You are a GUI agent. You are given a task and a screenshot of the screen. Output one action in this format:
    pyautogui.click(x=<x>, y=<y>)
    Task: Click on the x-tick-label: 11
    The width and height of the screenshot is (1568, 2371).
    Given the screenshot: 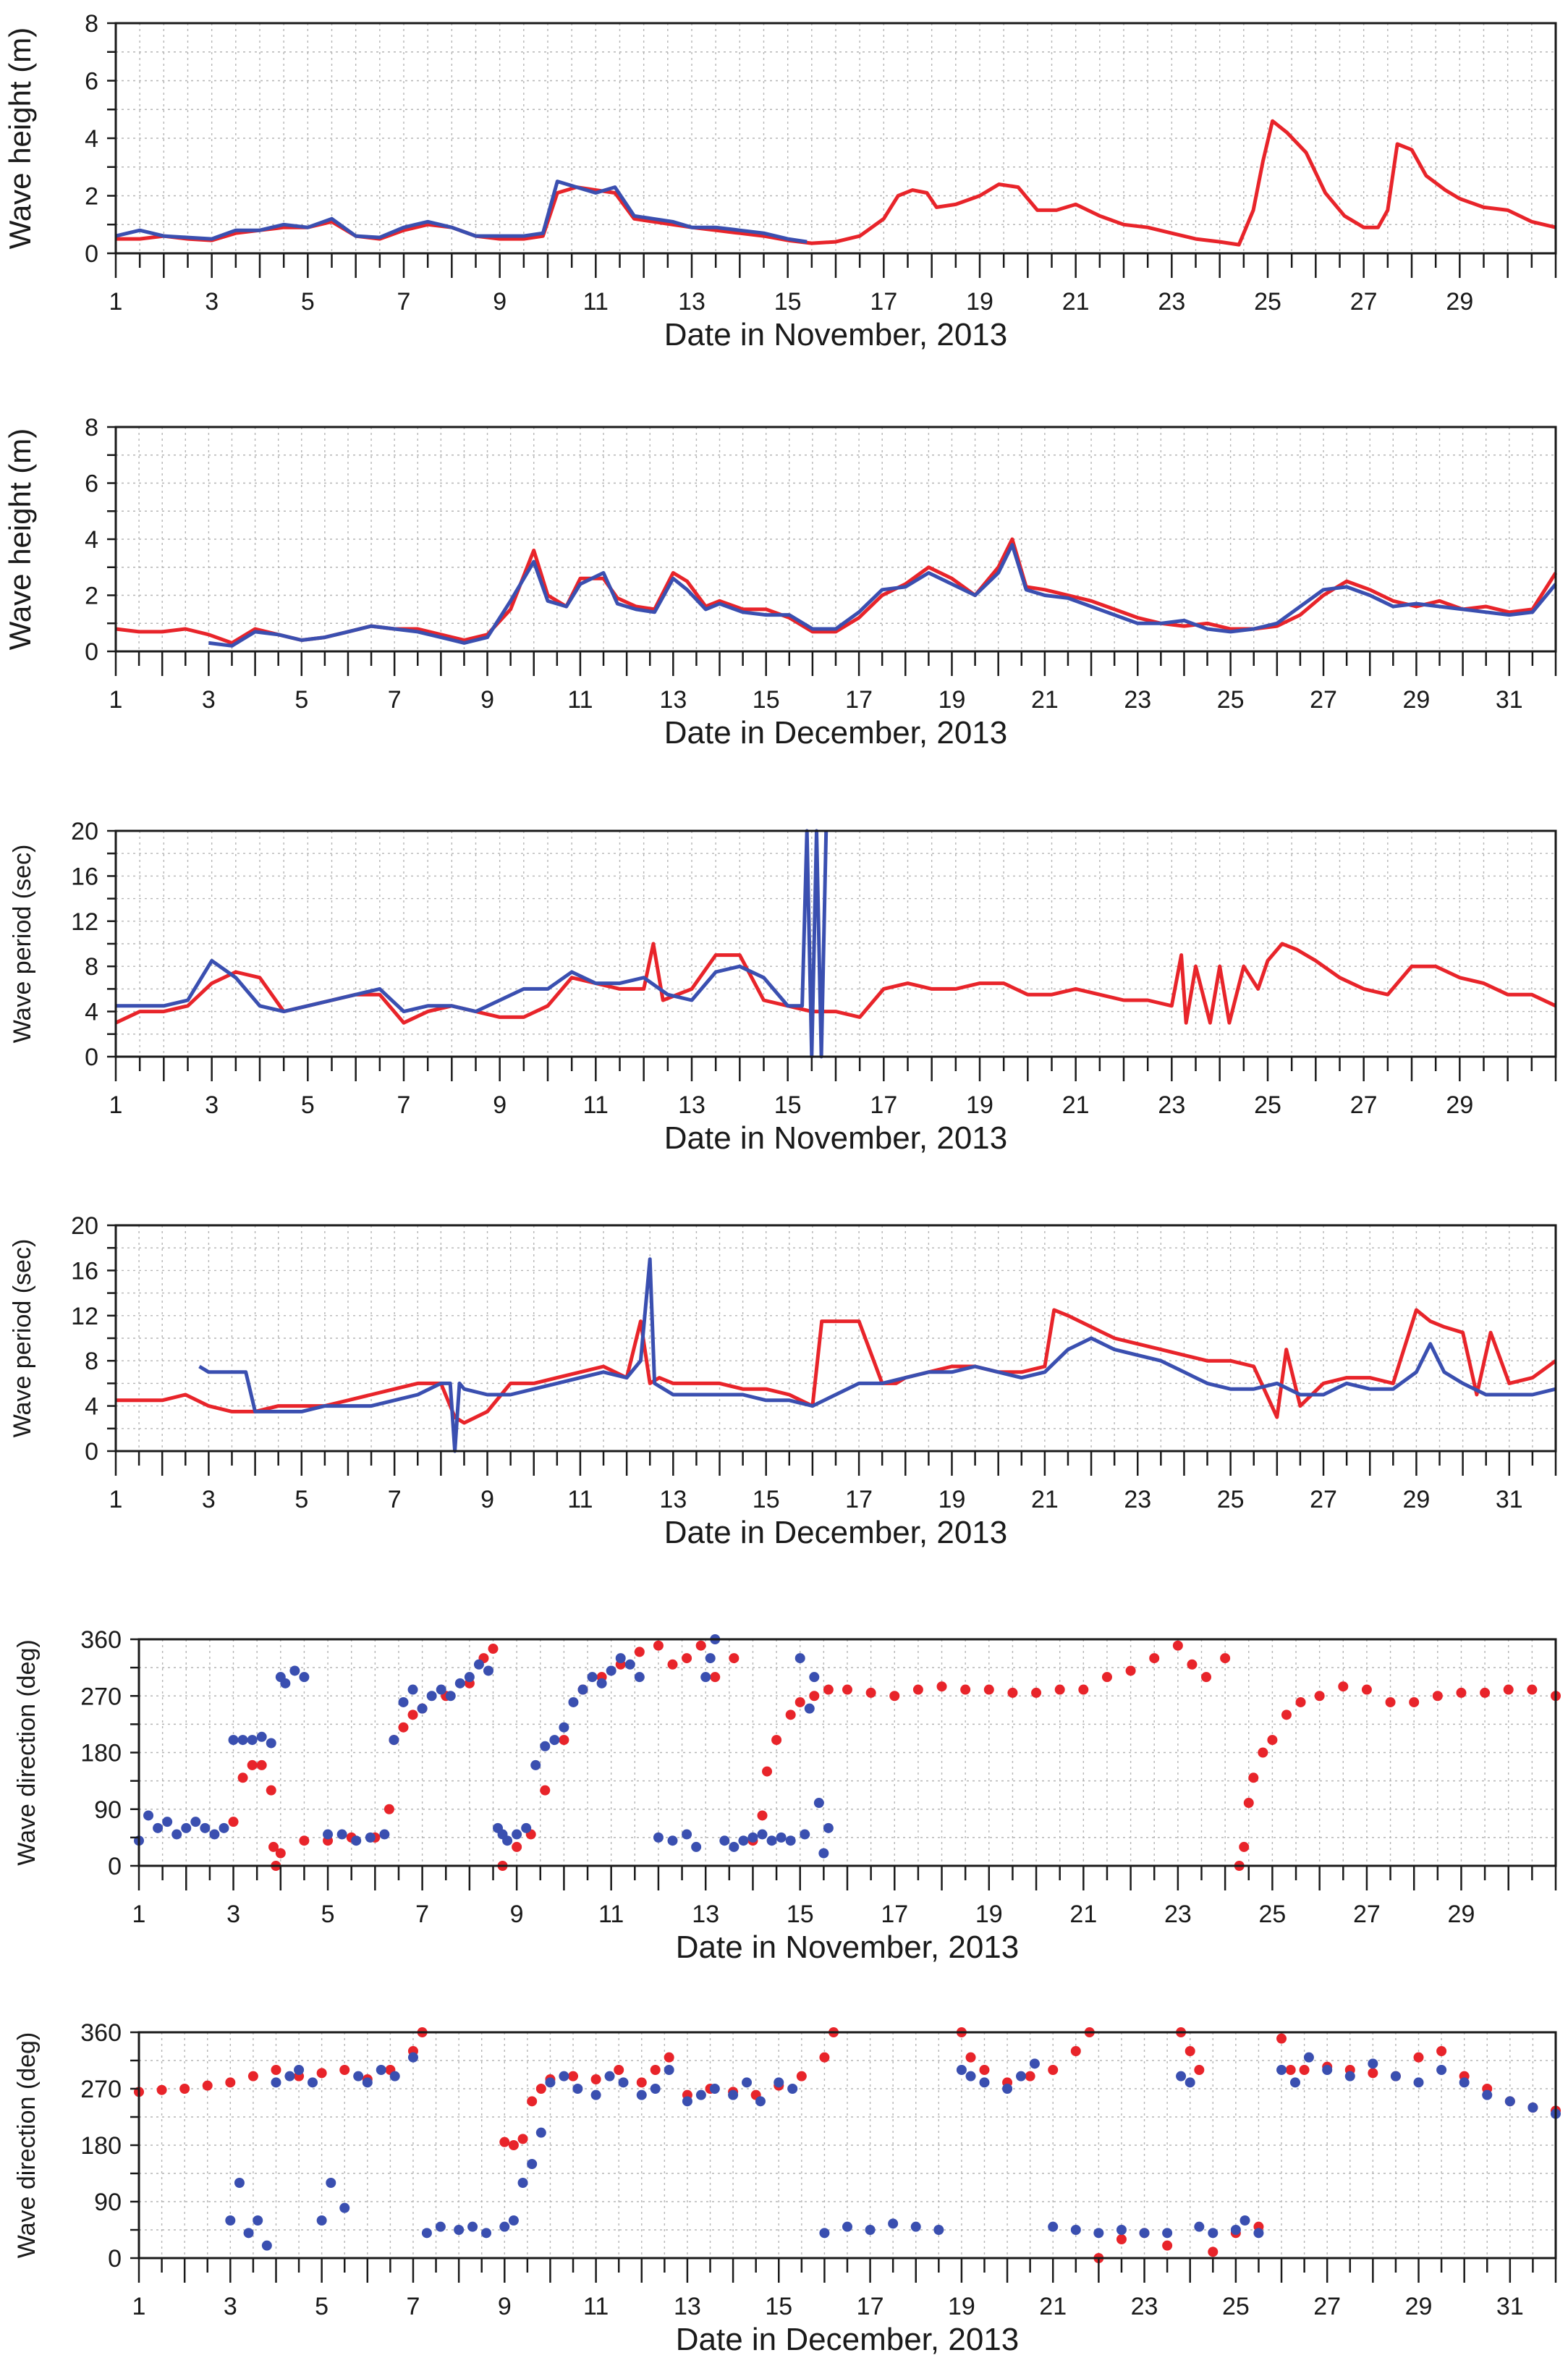 What is the action you would take?
    pyautogui.click(x=611, y=1914)
    